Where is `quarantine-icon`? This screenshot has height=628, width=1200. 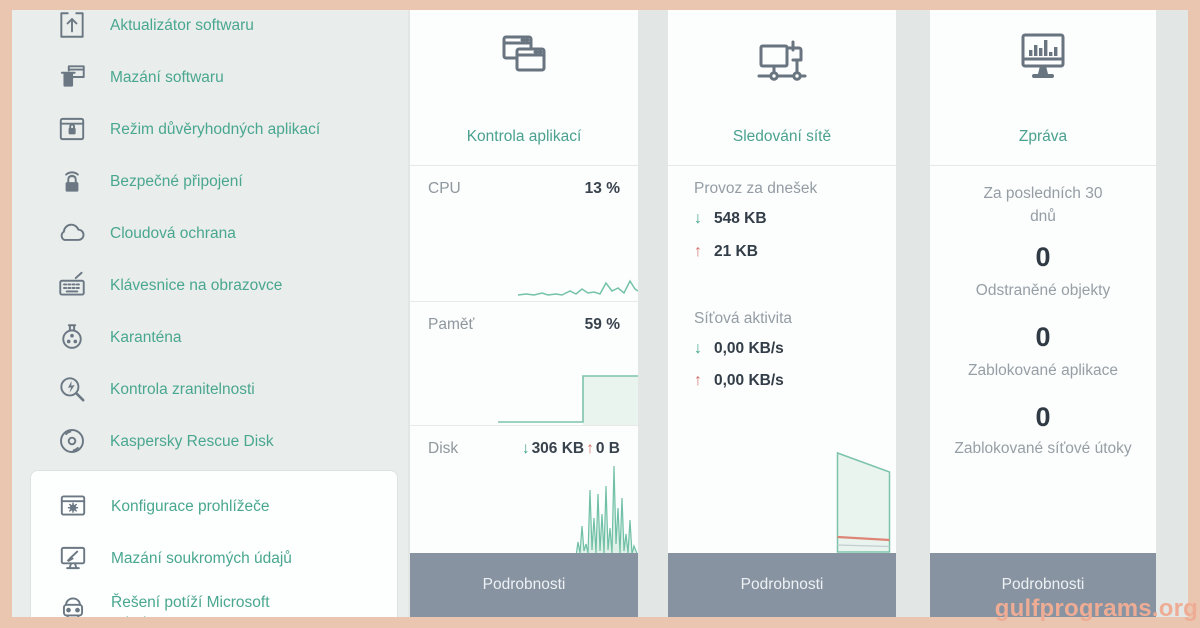
quarantine-icon is located at coordinates (72, 336).